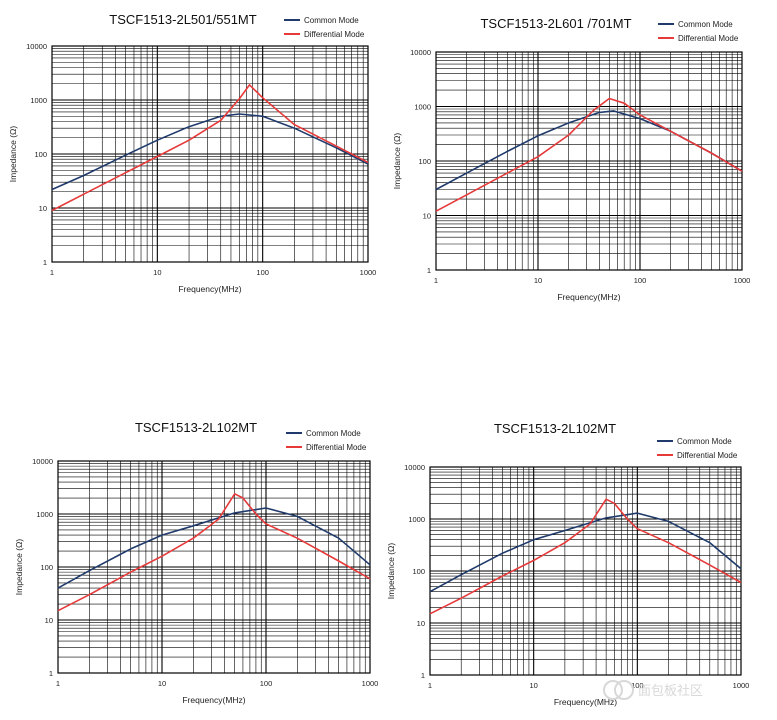  Describe the element at coordinates (182, 19) in the screenshot. I see `chart-title: TSCF1513-2L501/551MT` at that location.